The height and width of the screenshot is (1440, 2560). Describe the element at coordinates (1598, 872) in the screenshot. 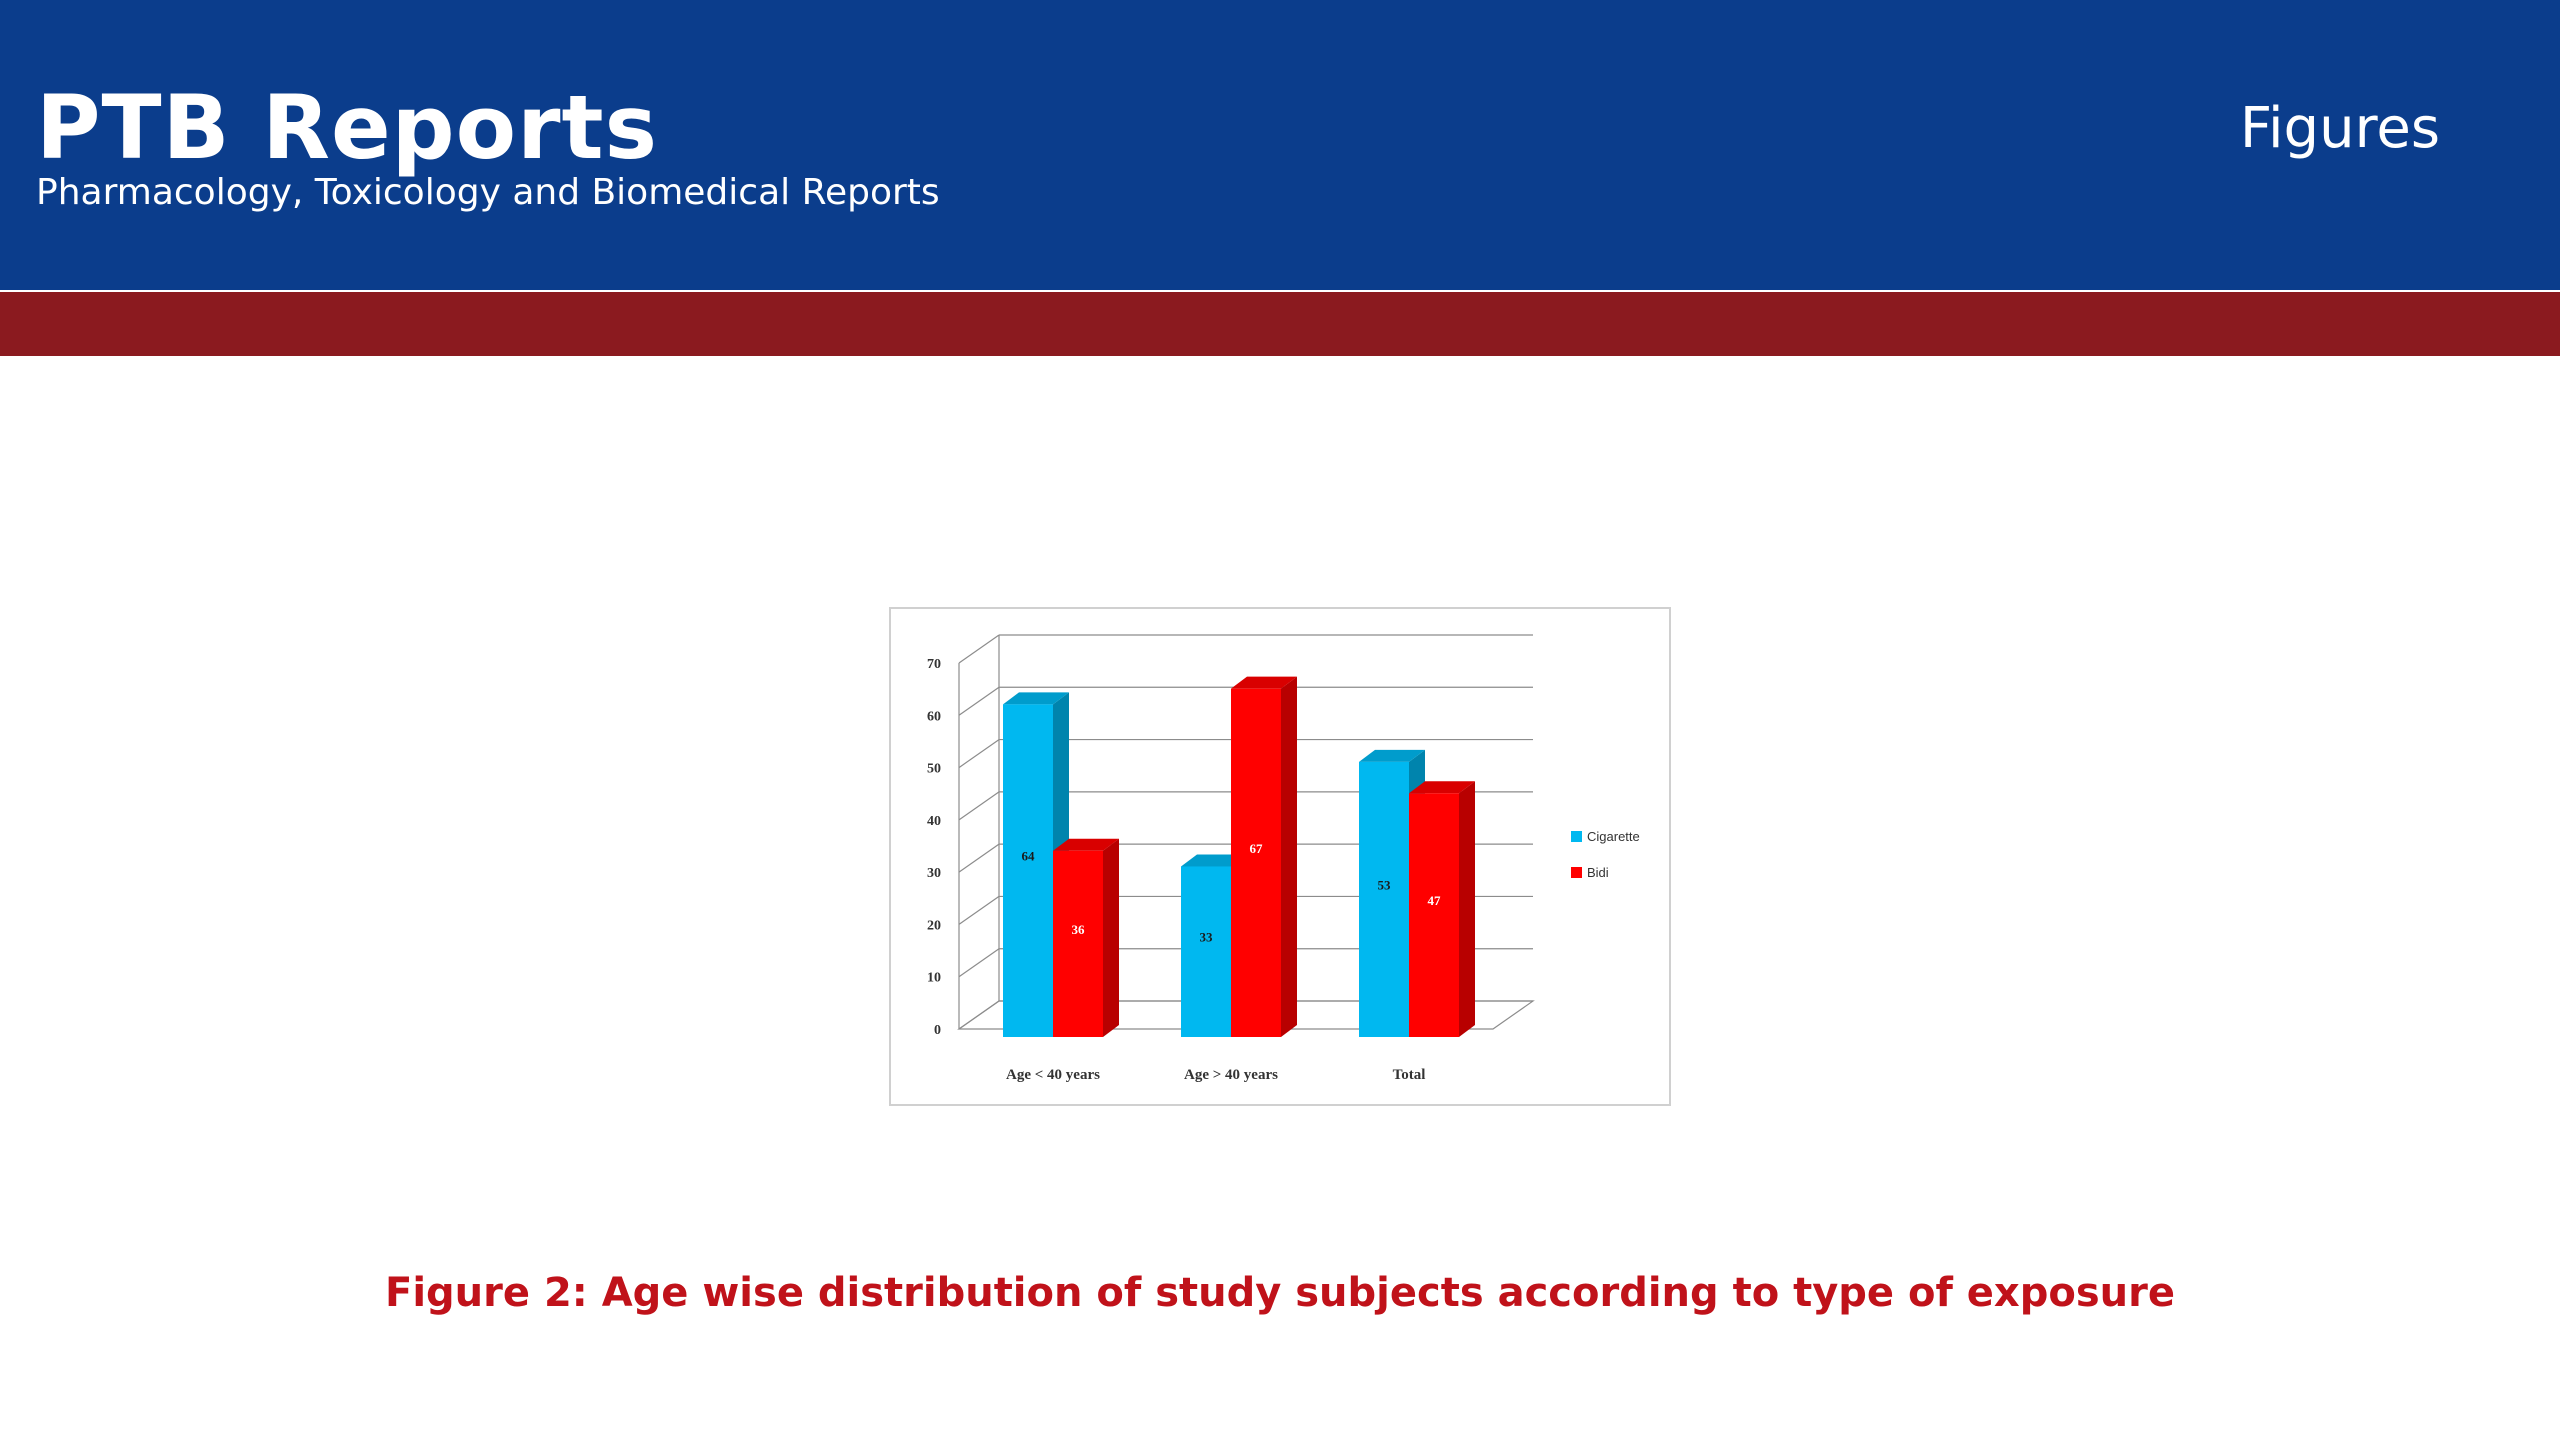

I see `legend-label: Bidi` at that location.